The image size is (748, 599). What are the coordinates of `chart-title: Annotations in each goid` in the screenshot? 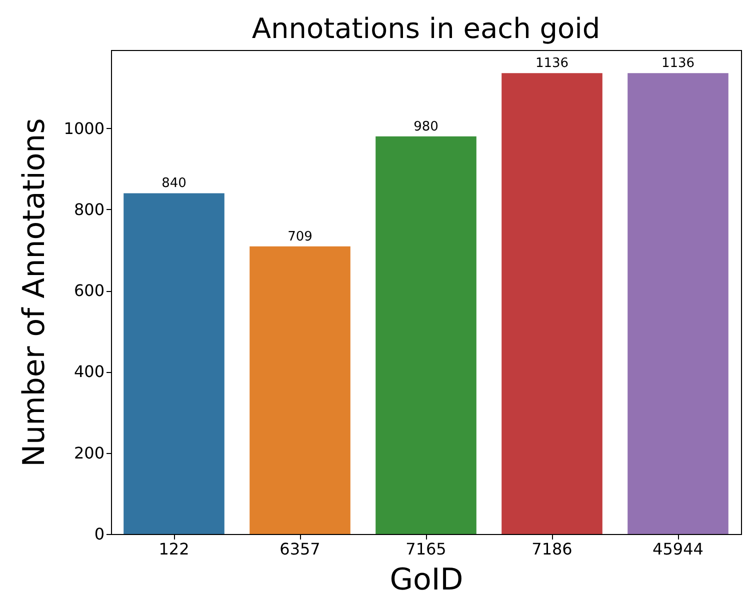 It's located at (426, 28).